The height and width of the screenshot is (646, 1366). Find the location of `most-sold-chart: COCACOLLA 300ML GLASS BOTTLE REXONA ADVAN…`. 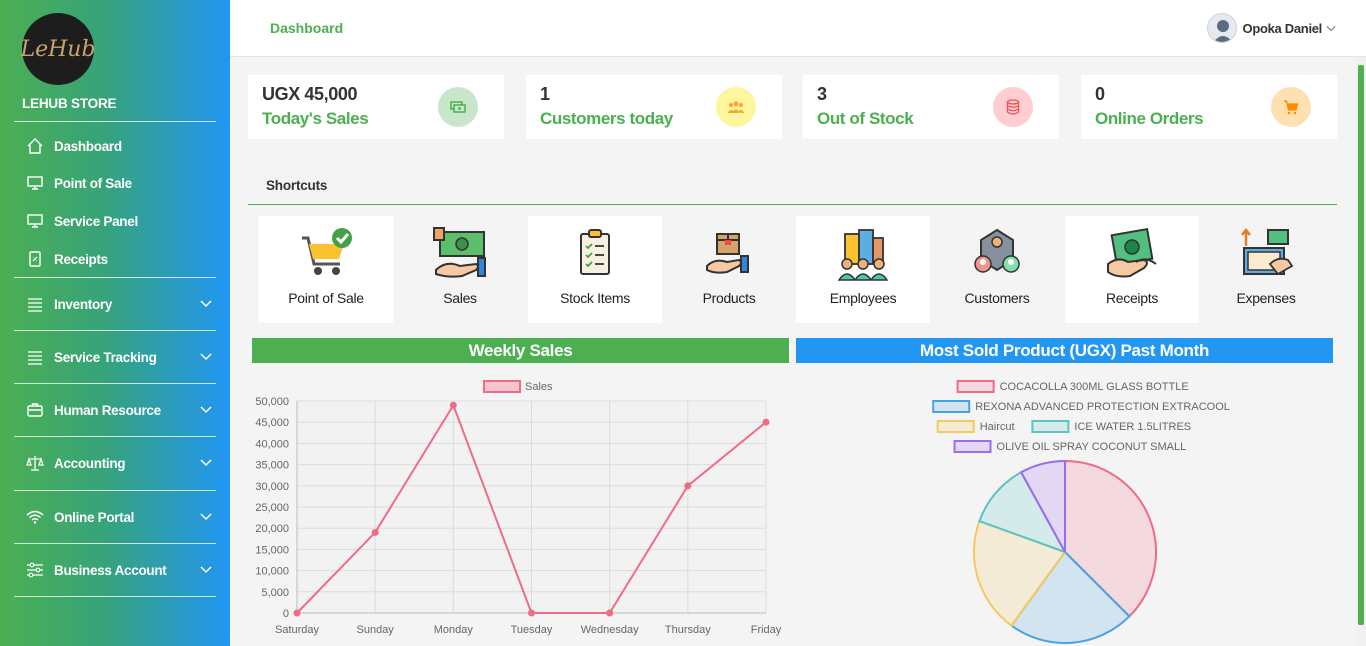

most-sold-chart: COCACOLLA 300ML GLASS BOTTLE REXONA ADVAN… is located at coordinates (1081, 512).